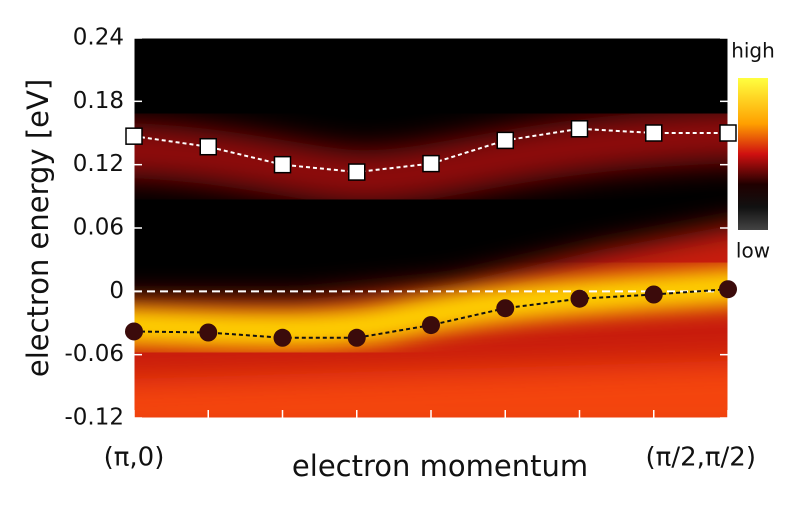 This screenshot has width=800, height=514. What do you see at coordinates (98, 38) in the screenshot?
I see `y-tick-label: 0.24` at bounding box center [98, 38].